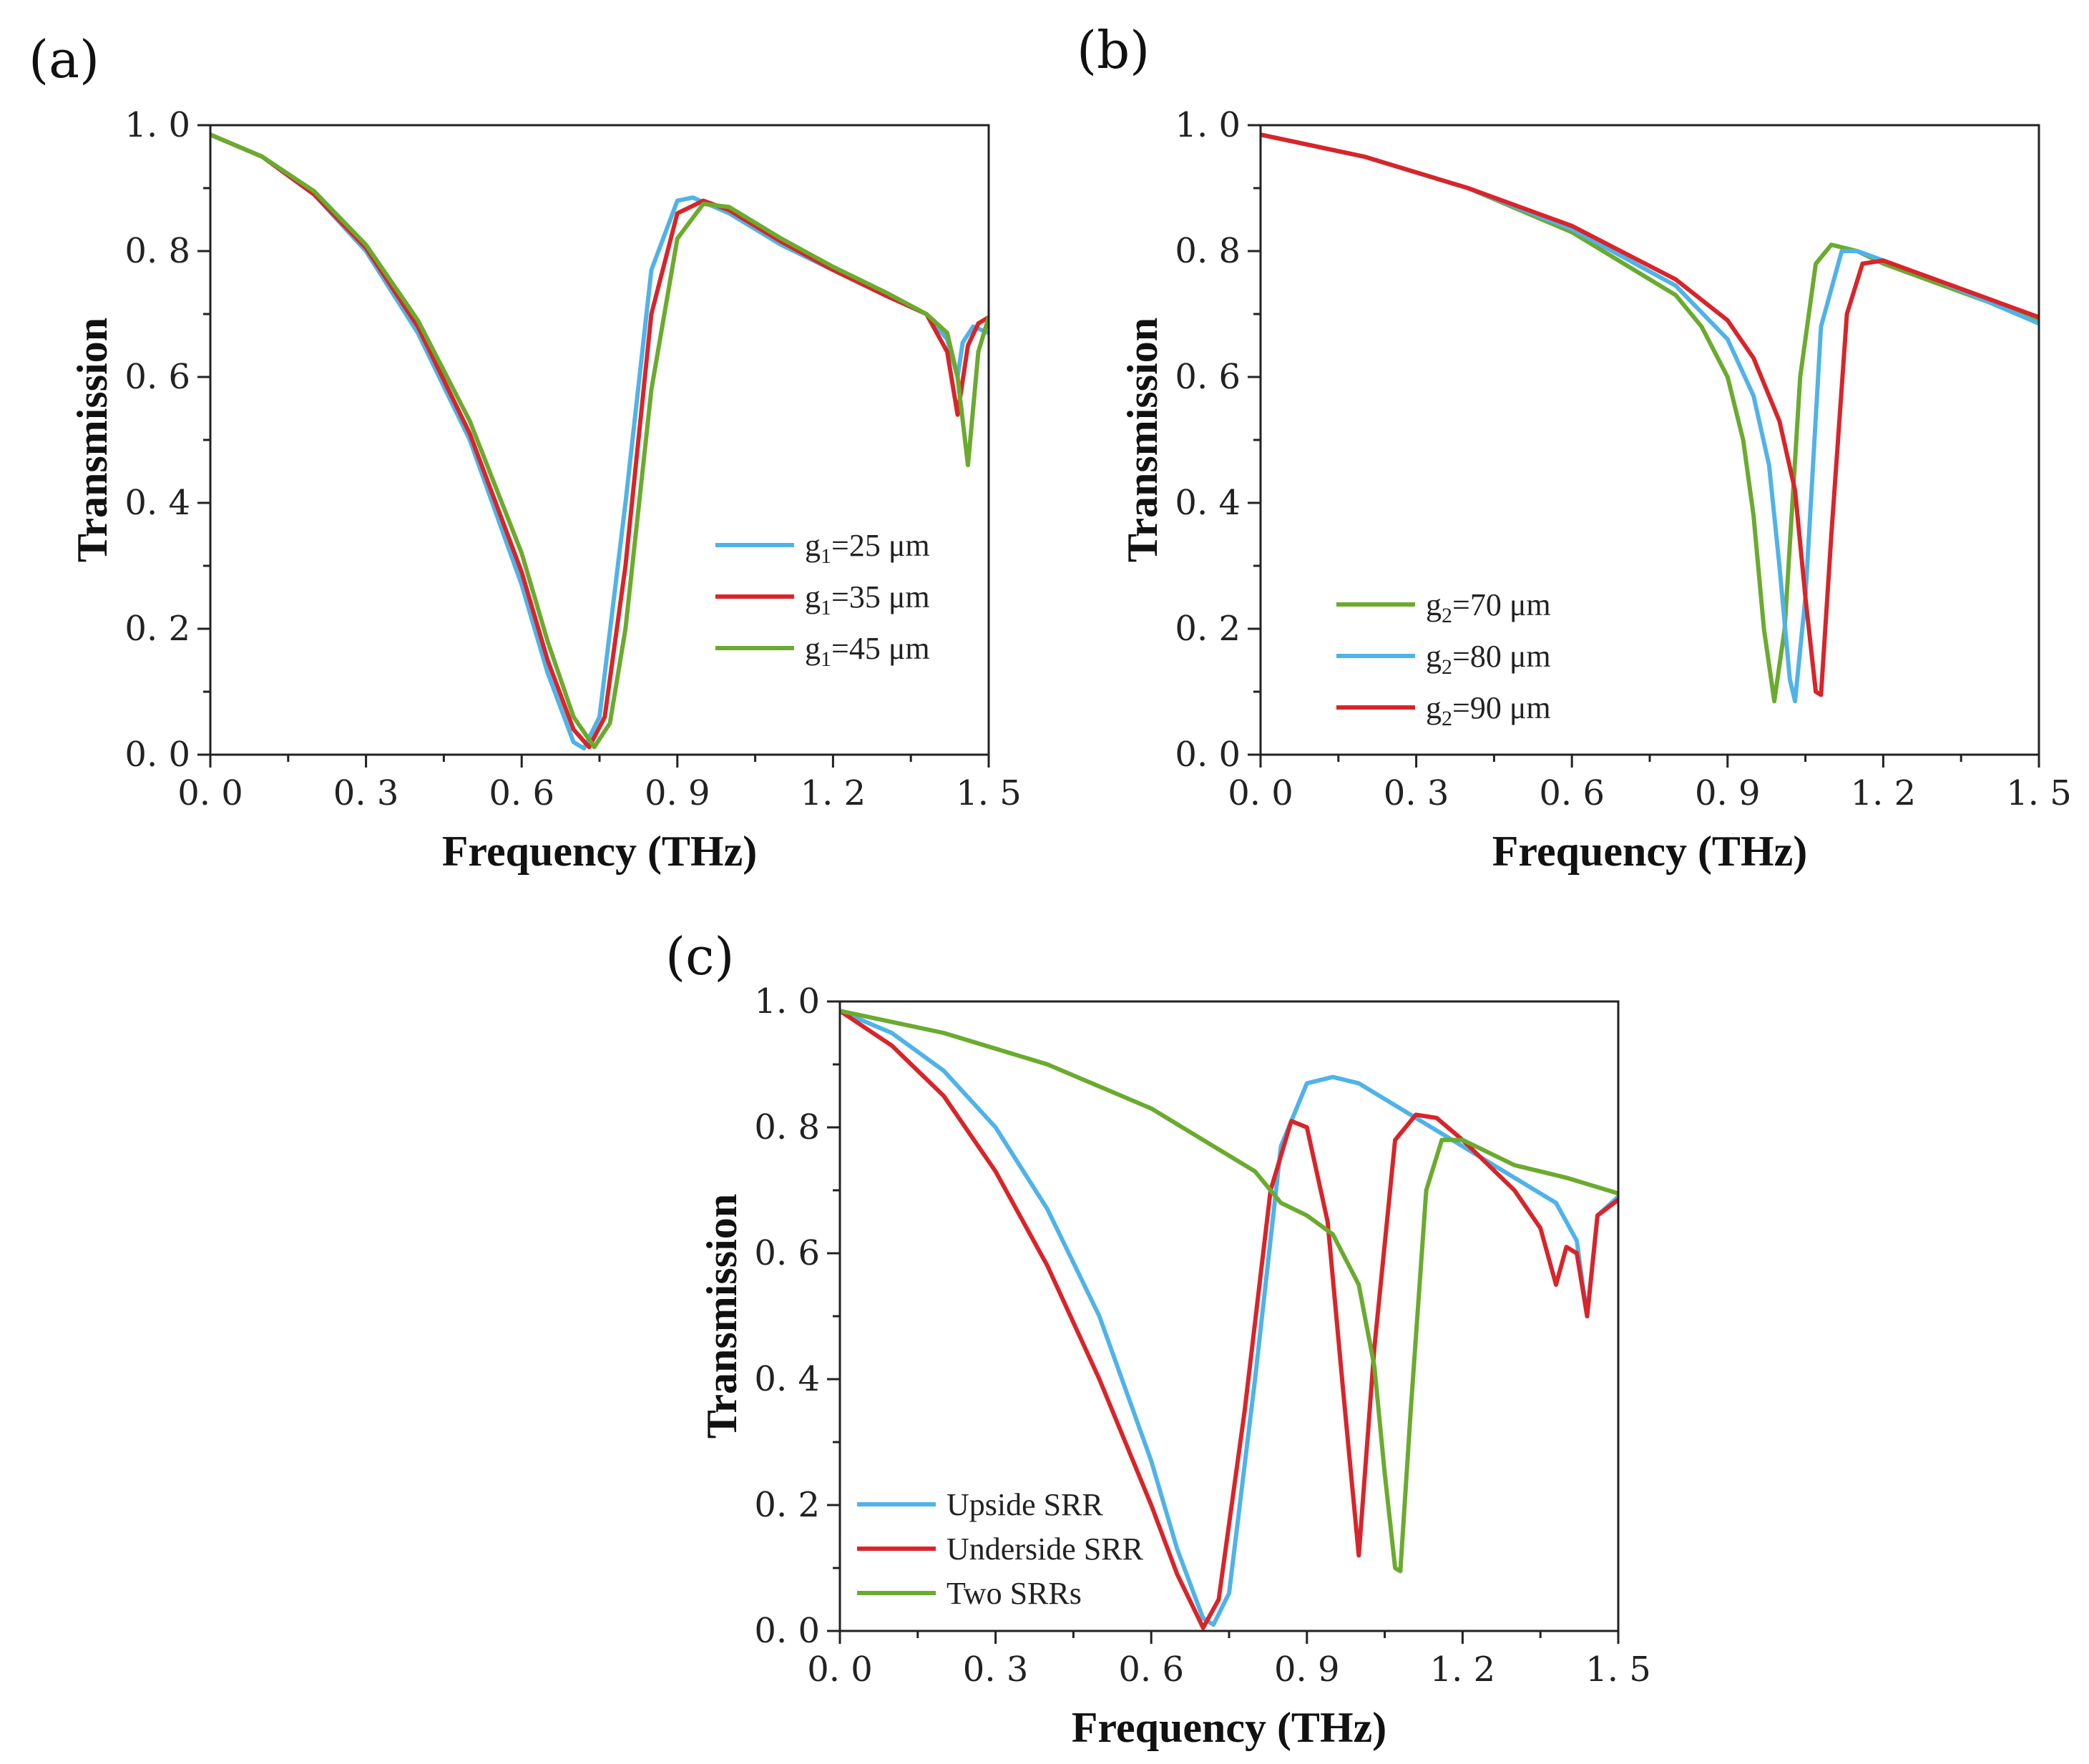 This screenshot has width=2089, height=1764. Describe the element at coordinates (867, 548) in the screenshot. I see `legend-label-0: g1=25 μm` at that location.